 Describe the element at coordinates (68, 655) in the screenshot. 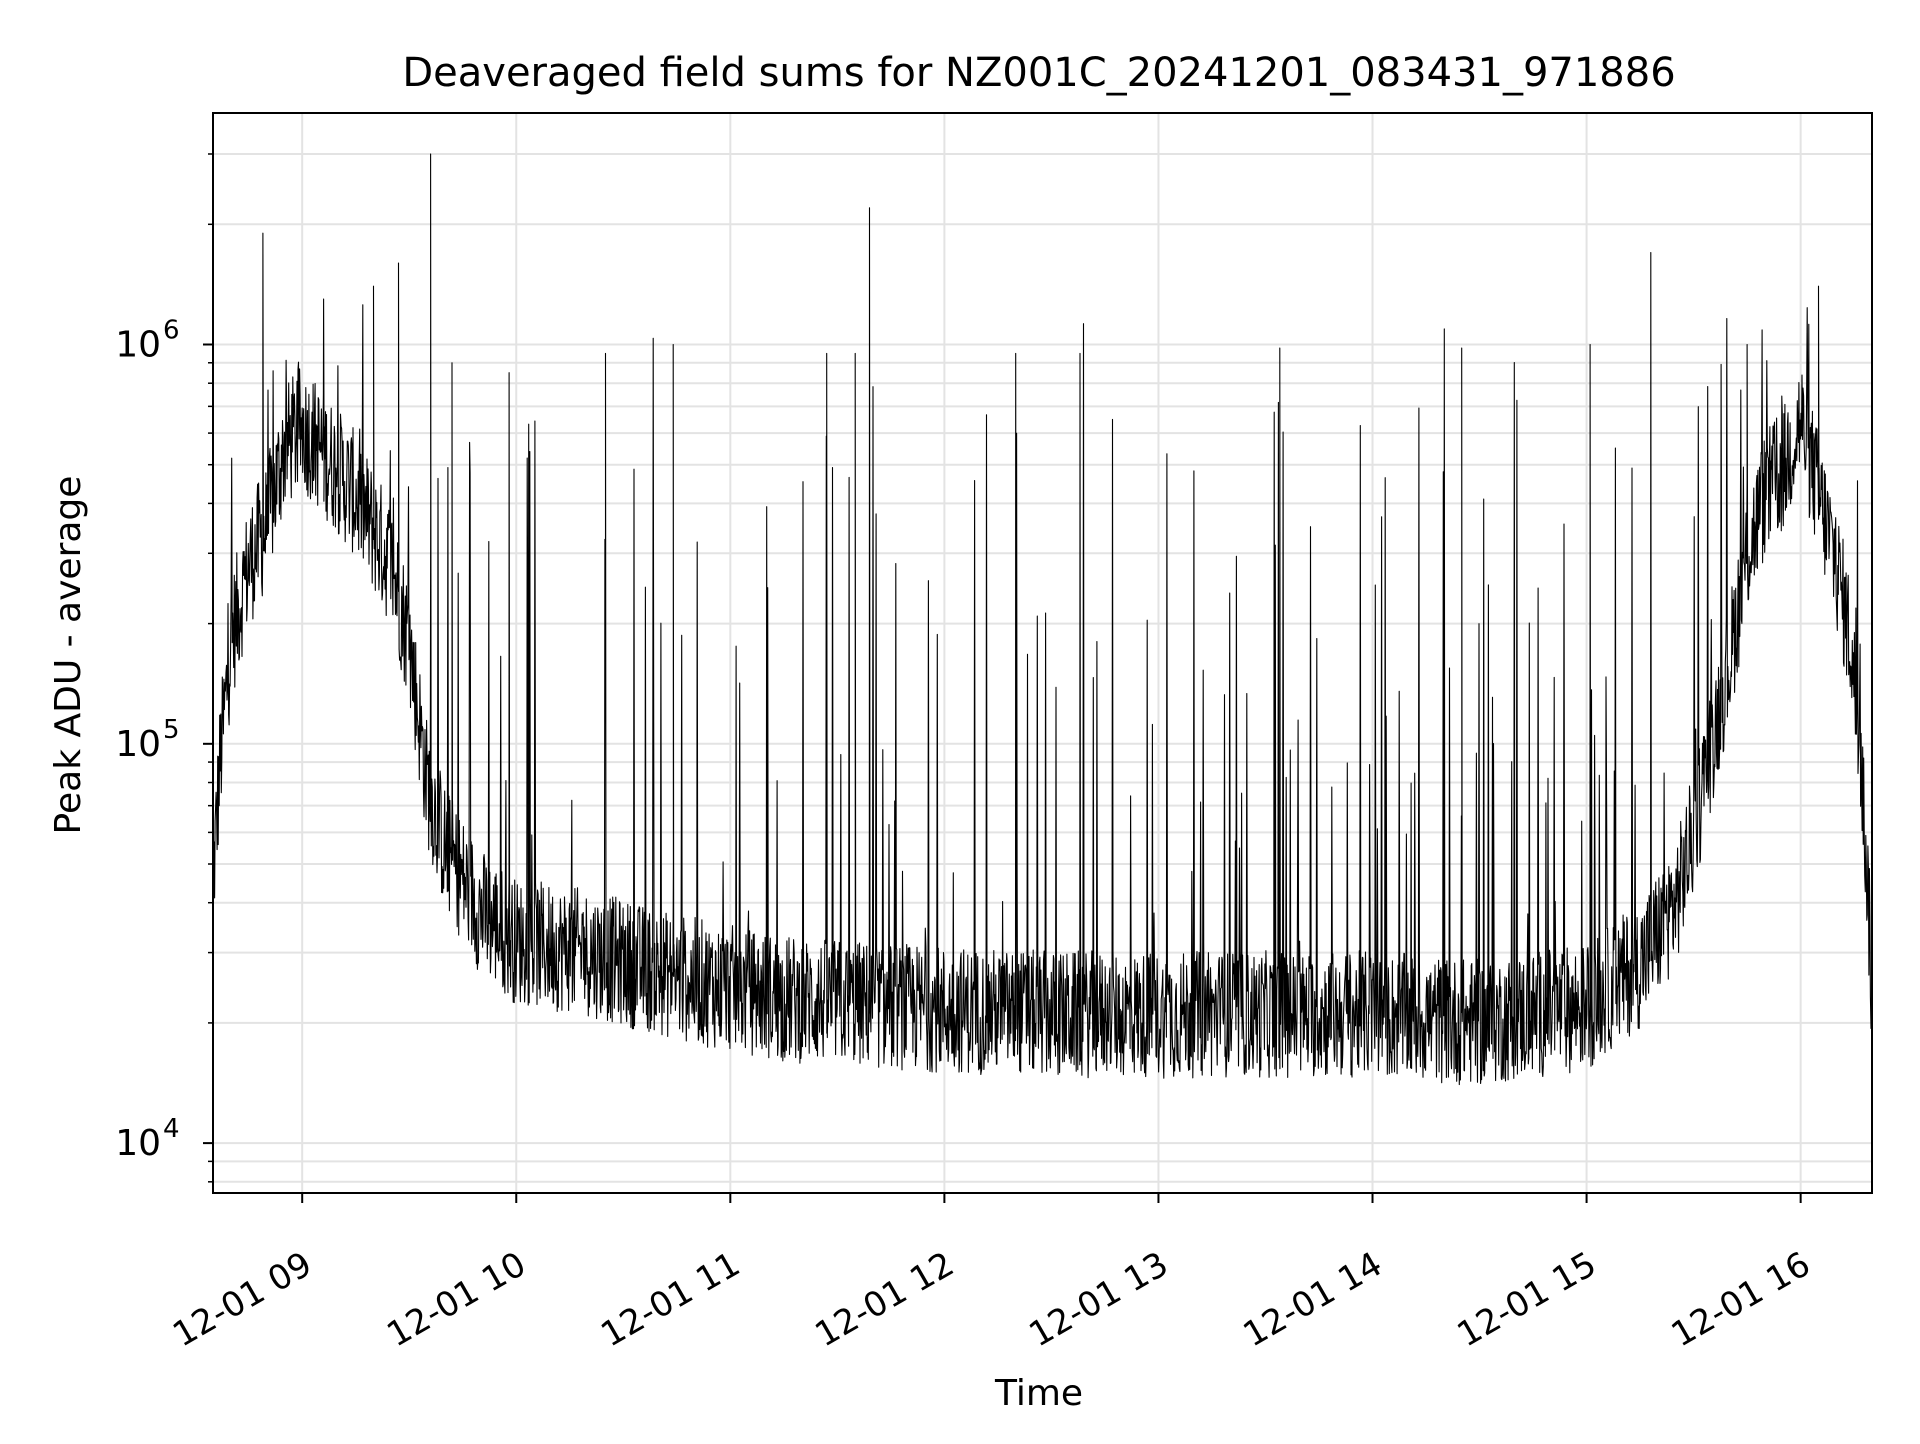

I see `y-axis-label: Peak ADU - average` at that location.